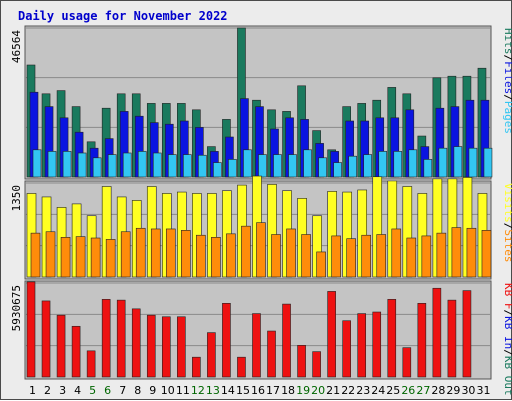  Describe the element at coordinates (333, 390) in the screenshot. I see `x-tick-label-day-21: 21` at that location.